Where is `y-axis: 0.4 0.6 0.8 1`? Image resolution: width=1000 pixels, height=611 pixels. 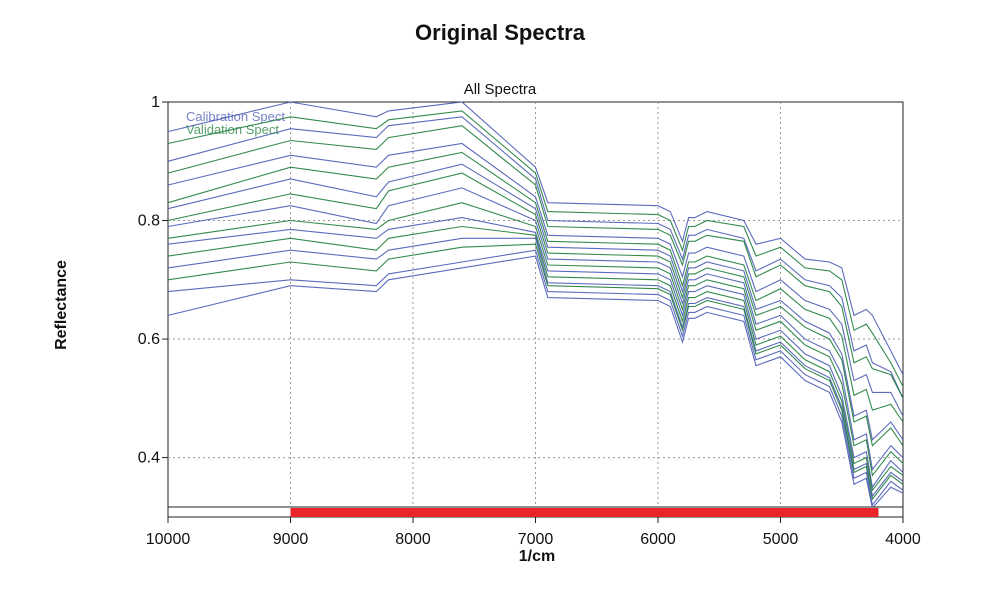
y-axis: 0.4 0.6 0.8 1 is located at coordinates (153, 280).